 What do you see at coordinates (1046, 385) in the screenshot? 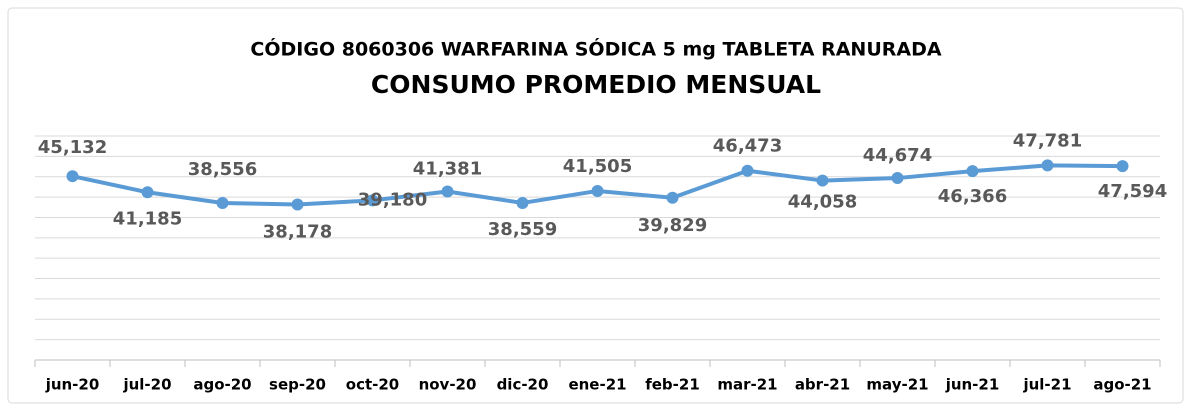
I see `x-tick-label: jul-21` at bounding box center [1046, 385].